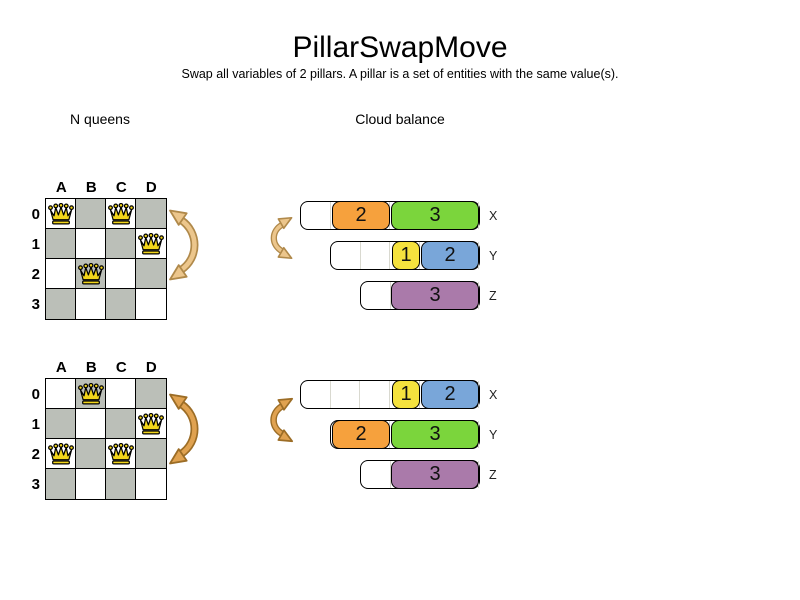 This screenshot has width=800, height=600. What do you see at coordinates (100, 119) in the screenshot?
I see `section-header-n-queens: N queens` at bounding box center [100, 119].